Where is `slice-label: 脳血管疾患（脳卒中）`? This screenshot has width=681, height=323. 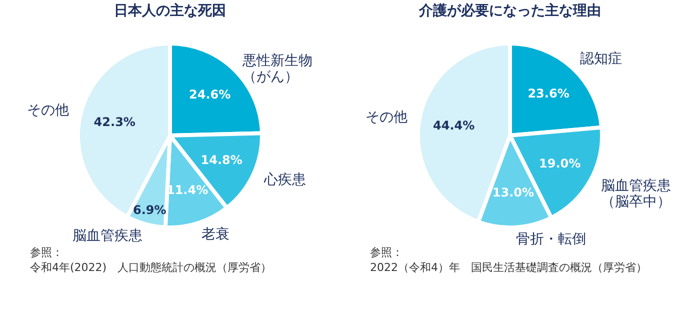 slice-label: 脳血管疾患（脳卒中） is located at coordinates (635, 194).